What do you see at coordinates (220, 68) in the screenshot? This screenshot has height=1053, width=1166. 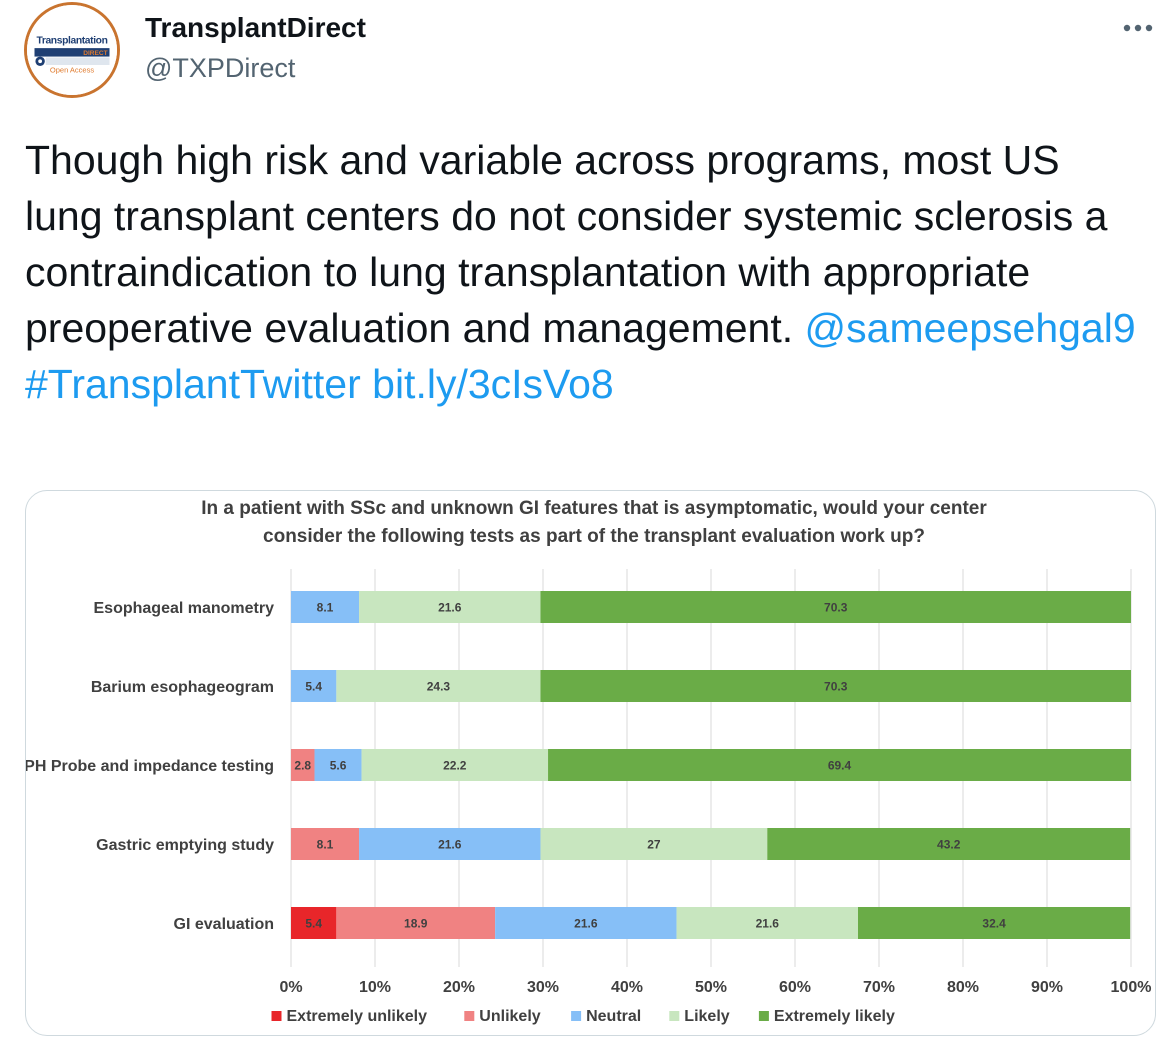 I see `user-handle: @TXPDirect` at bounding box center [220, 68].